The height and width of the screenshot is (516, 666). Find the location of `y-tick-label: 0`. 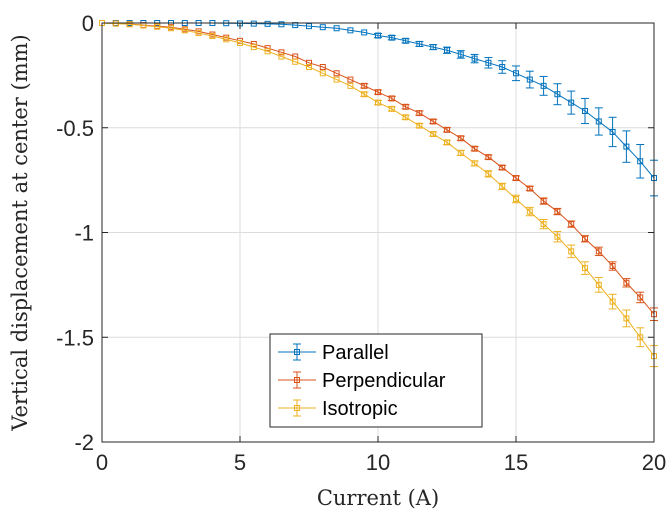

y-tick-label: 0 is located at coordinates (88, 23).